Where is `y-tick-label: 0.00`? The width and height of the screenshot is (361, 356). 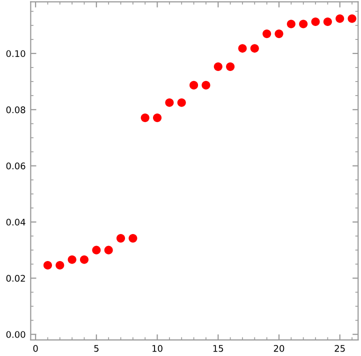
y-tick-label: 0.00 is located at coordinates (16, 334).